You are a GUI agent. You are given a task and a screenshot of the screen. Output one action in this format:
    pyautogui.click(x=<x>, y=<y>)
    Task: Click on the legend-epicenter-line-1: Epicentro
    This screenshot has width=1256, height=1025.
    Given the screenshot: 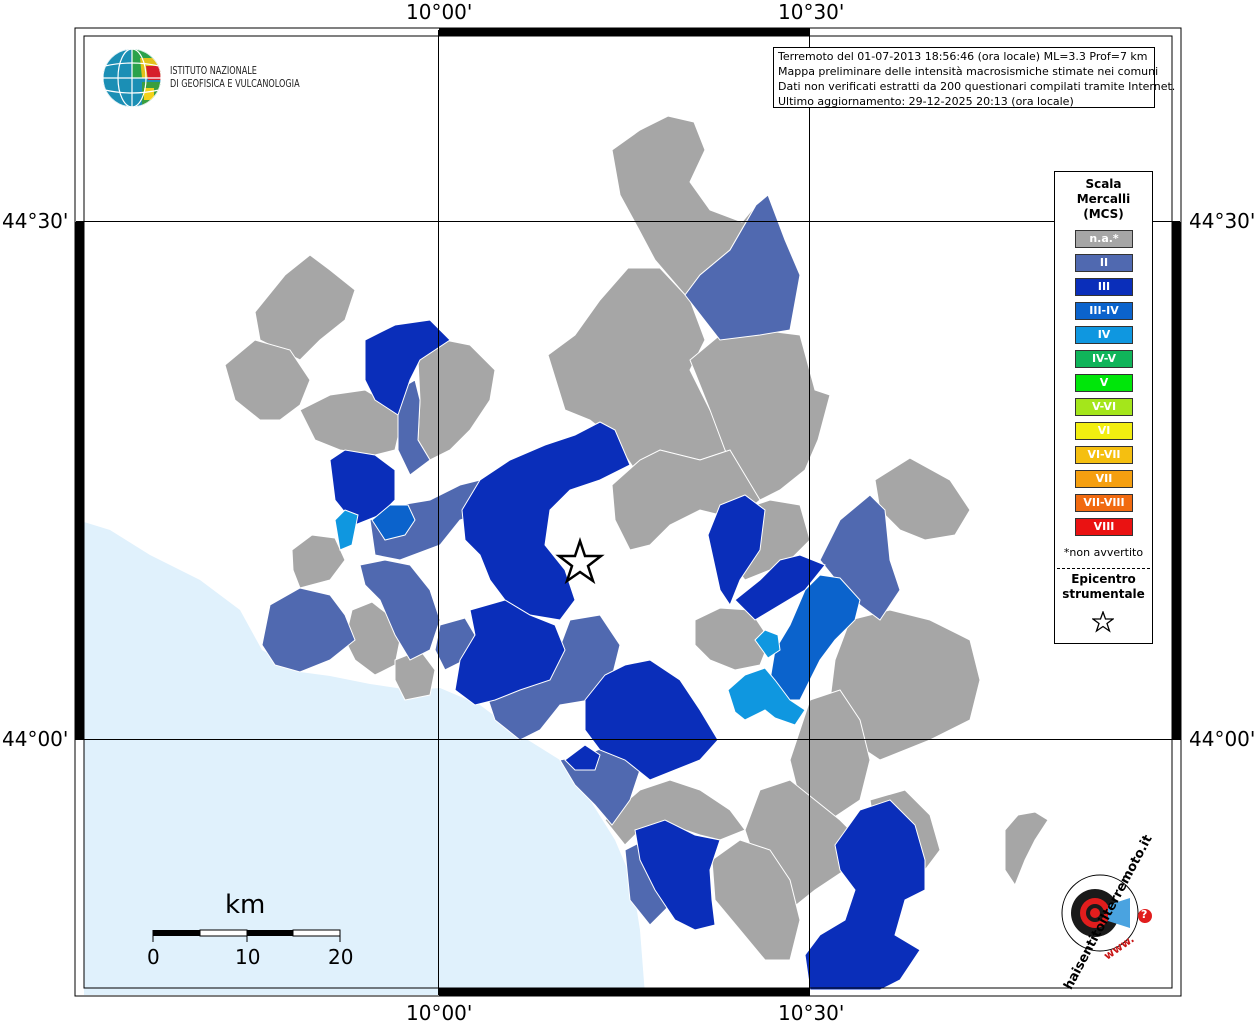 What is the action you would take?
    pyautogui.click(x=1103, y=579)
    